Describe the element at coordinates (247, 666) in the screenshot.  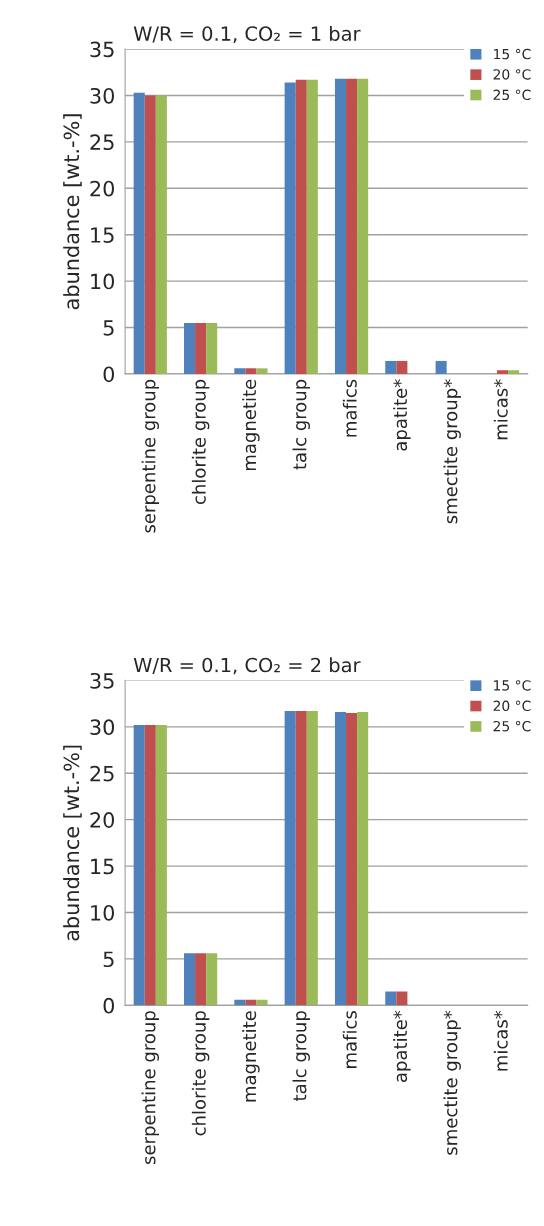
I see `chart-title: W/R = 0.1, CO₂ = 2 bar` at that location.